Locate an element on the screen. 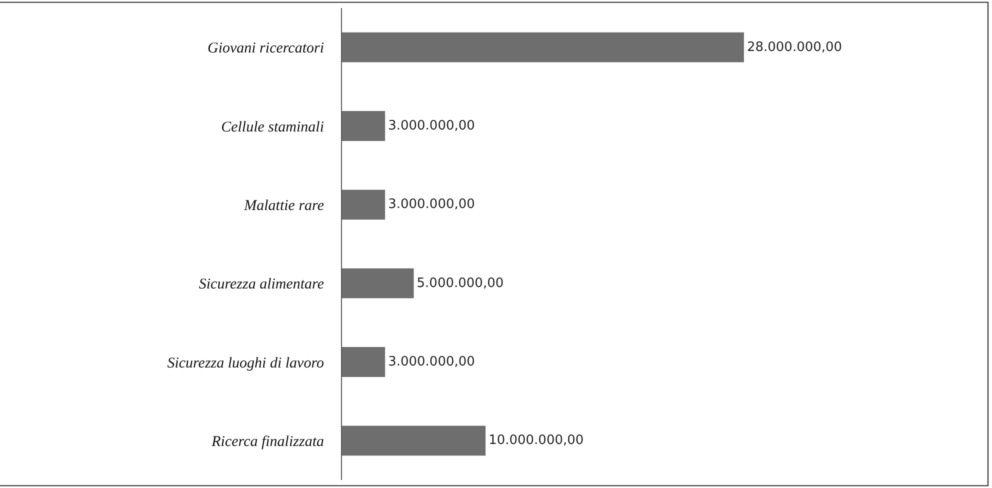 This screenshot has width=992, height=488. y-tick-label: Cellule staminali is located at coordinates (272, 127).